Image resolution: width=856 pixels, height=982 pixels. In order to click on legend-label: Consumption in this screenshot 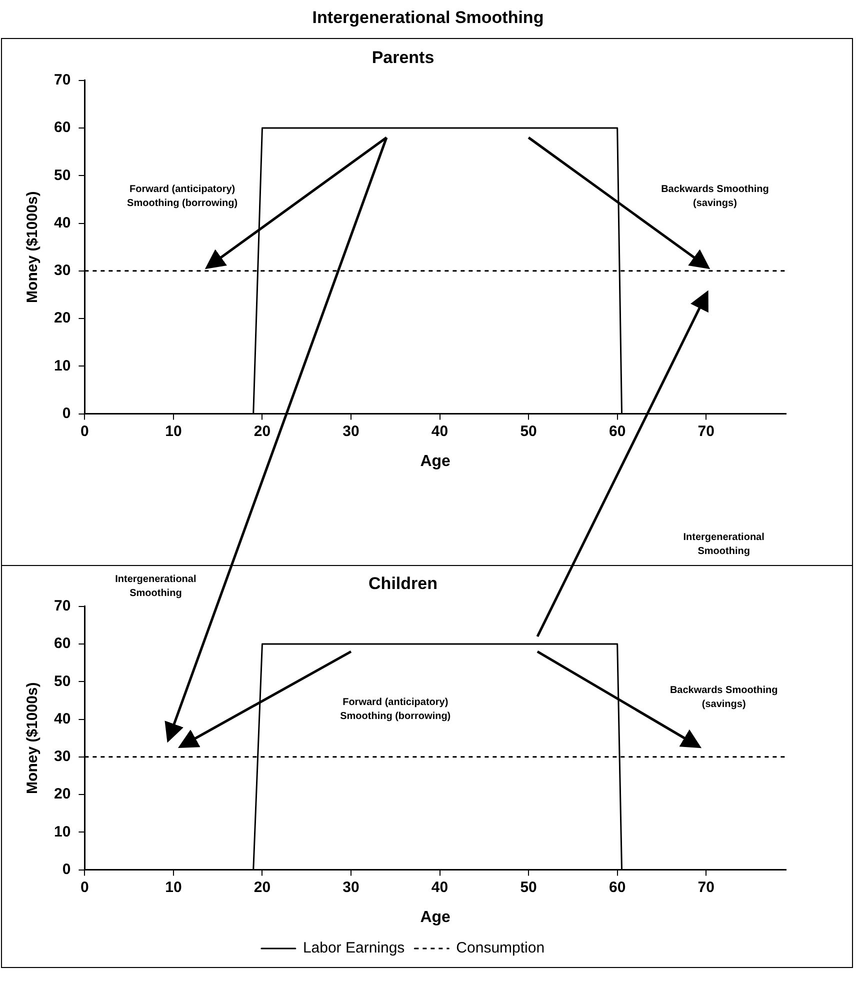, I will do `click(500, 948)`.